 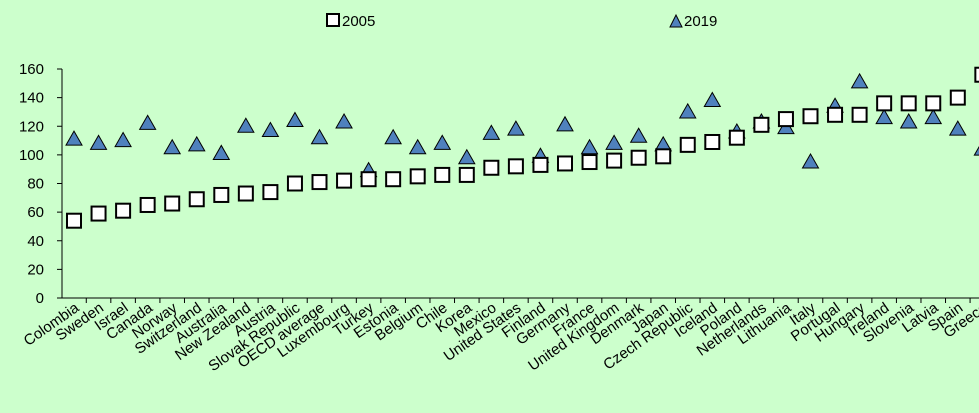 What do you see at coordinates (35, 212) in the screenshot?
I see `y-tick-label: 60` at bounding box center [35, 212].